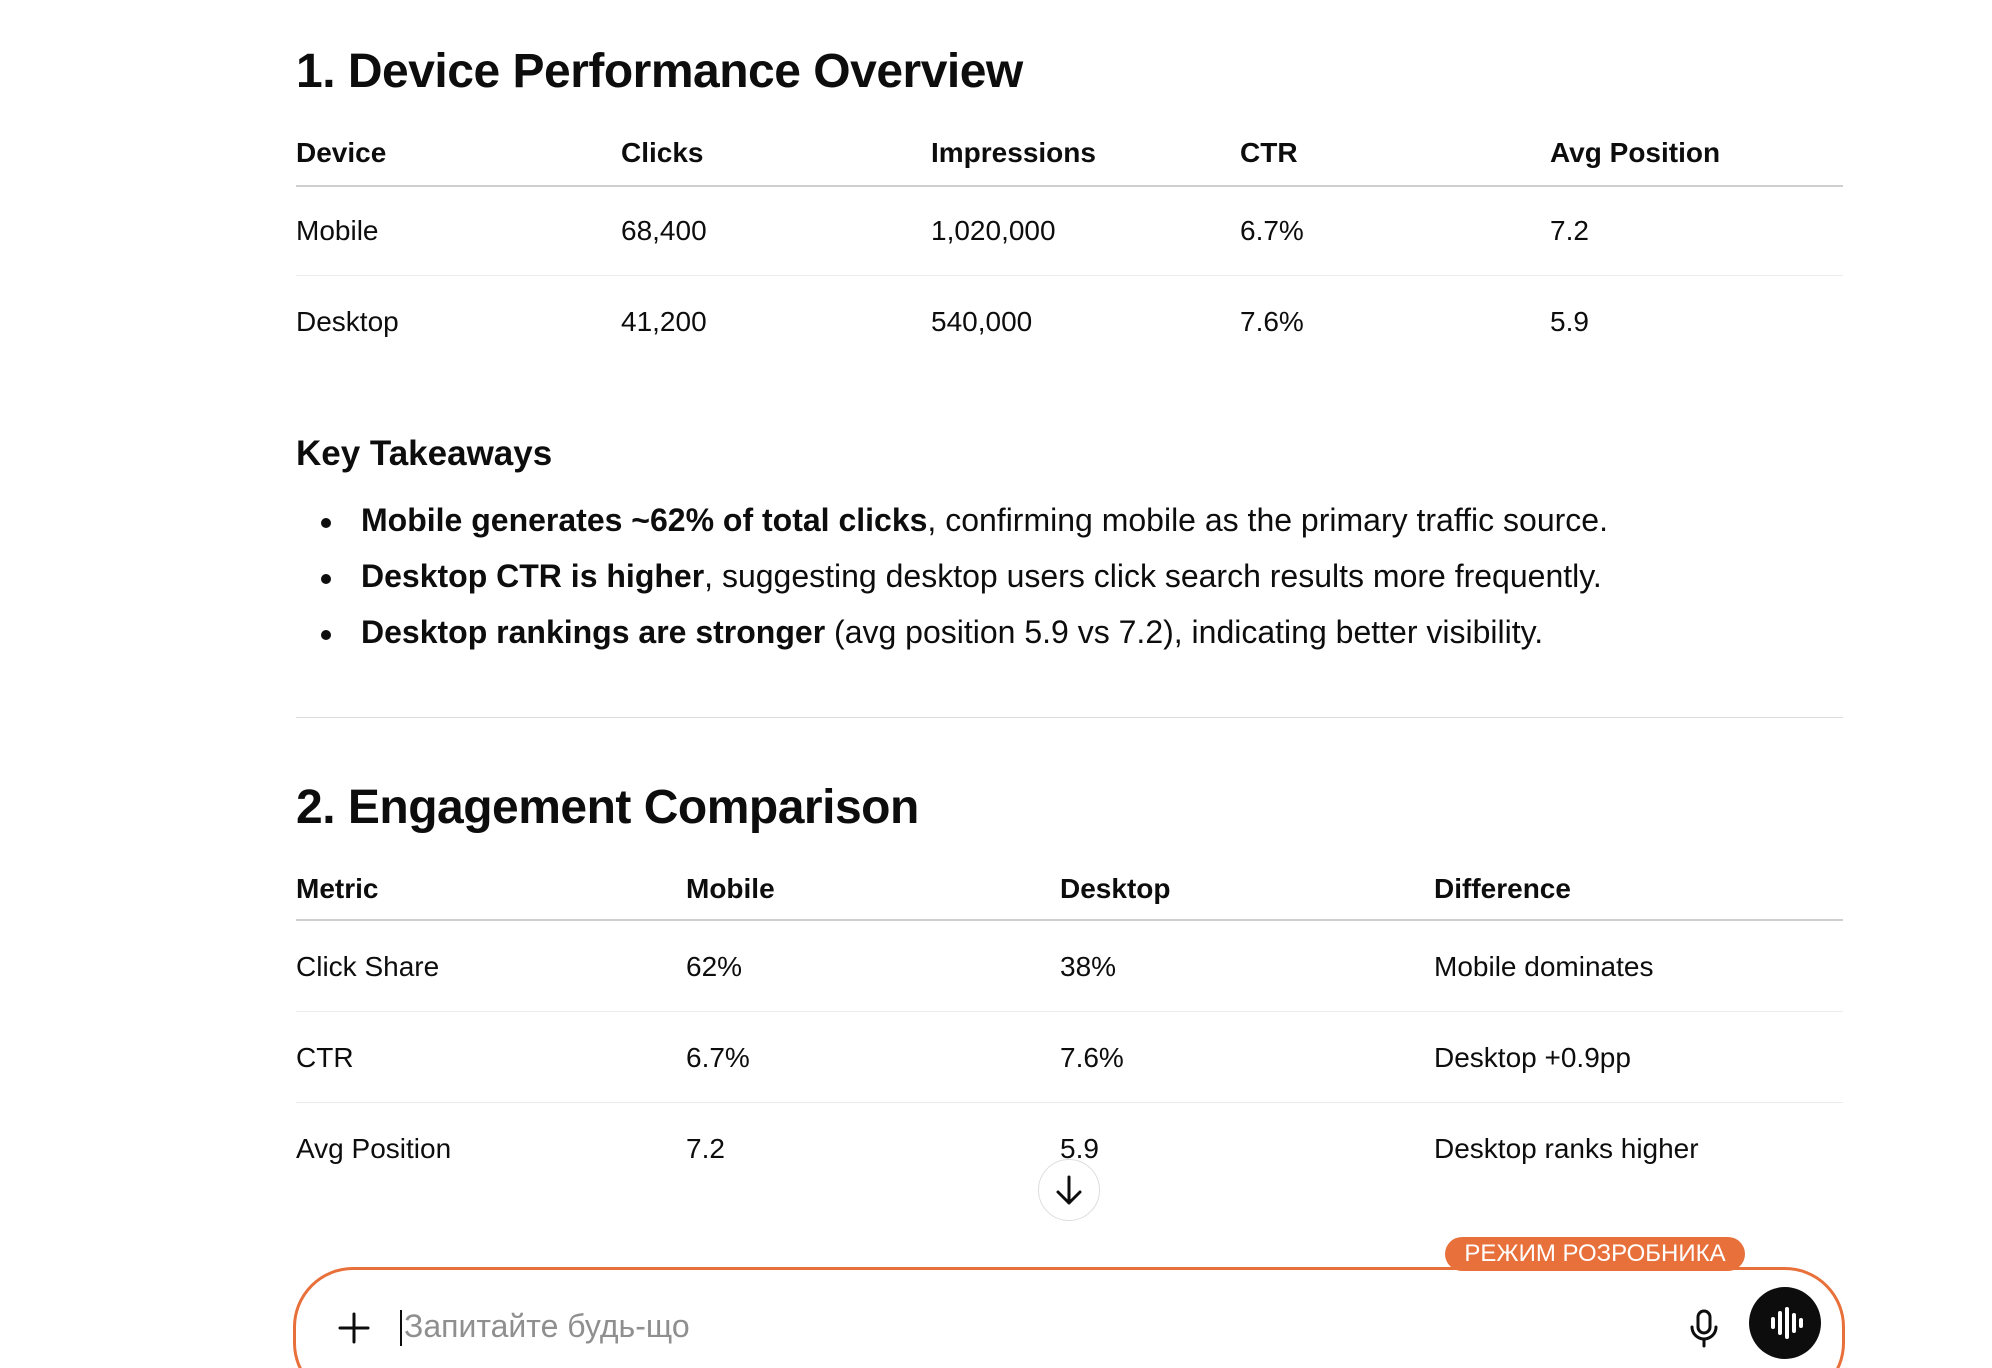 The height and width of the screenshot is (1368, 1992). What do you see at coordinates (1544, 966) in the screenshot?
I see `table-cell: Mobile dominates` at bounding box center [1544, 966].